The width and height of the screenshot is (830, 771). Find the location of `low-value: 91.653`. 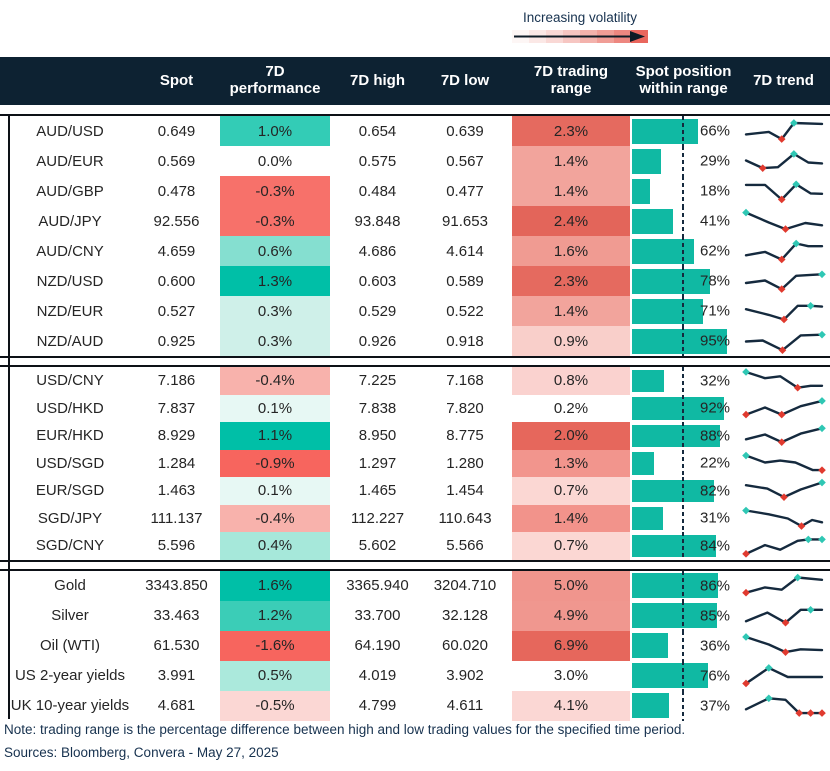

low-value: 91.653 is located at coordinates (465, 221).